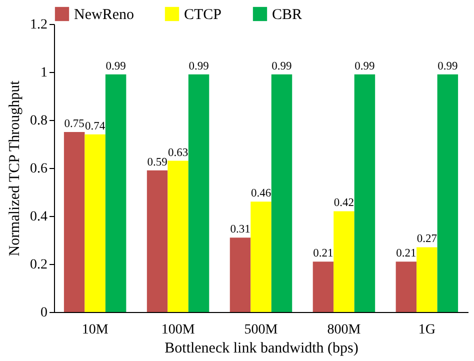 The width and height of the screenshot is (474, 361). I want to click on x-tick-label: 500M, so click(261, 330).